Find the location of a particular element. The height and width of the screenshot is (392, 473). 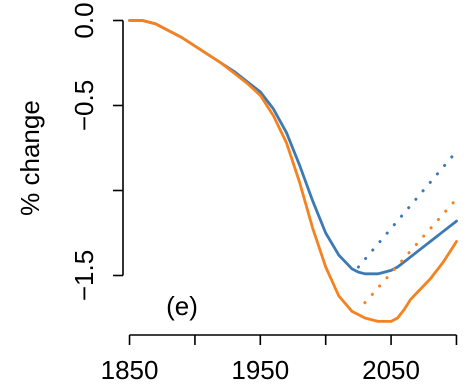

series-line-2-dotted is located at coordinates (407, 209).